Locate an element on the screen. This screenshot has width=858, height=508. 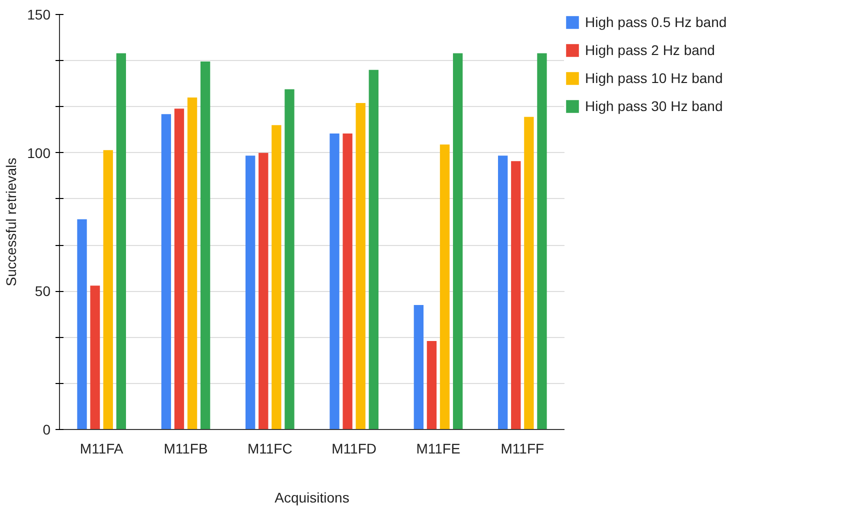
x-tick-label: M11FA is located at coordinates (102, 448).